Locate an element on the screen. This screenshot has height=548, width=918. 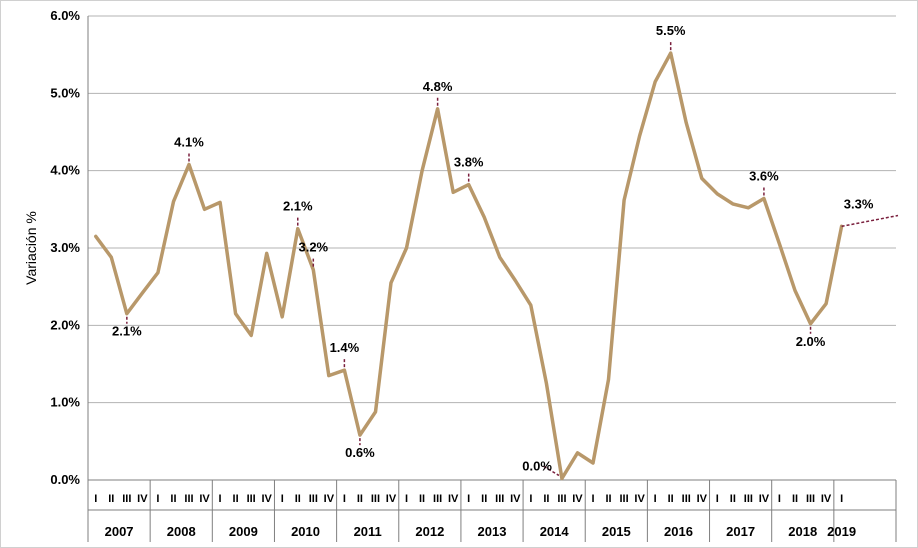
data-label: 3.3% is located at coordinates (859, 203).